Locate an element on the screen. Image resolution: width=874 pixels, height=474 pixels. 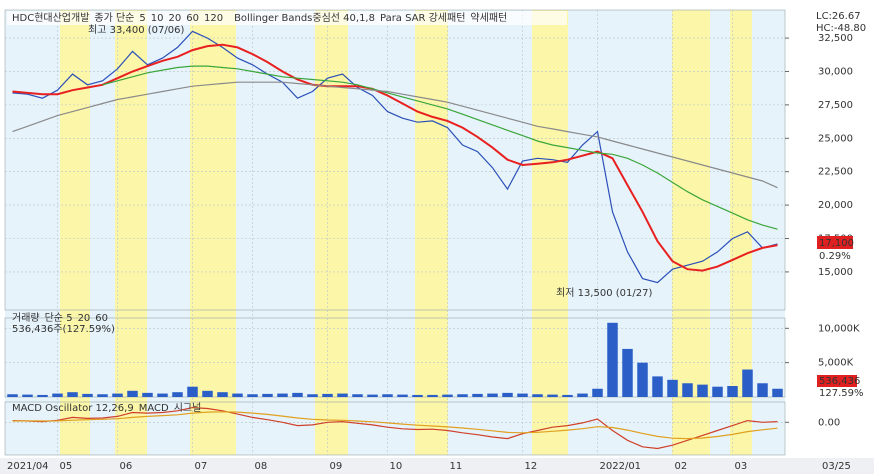
x-tick-label: 10 is located at coordinates (396, 466).